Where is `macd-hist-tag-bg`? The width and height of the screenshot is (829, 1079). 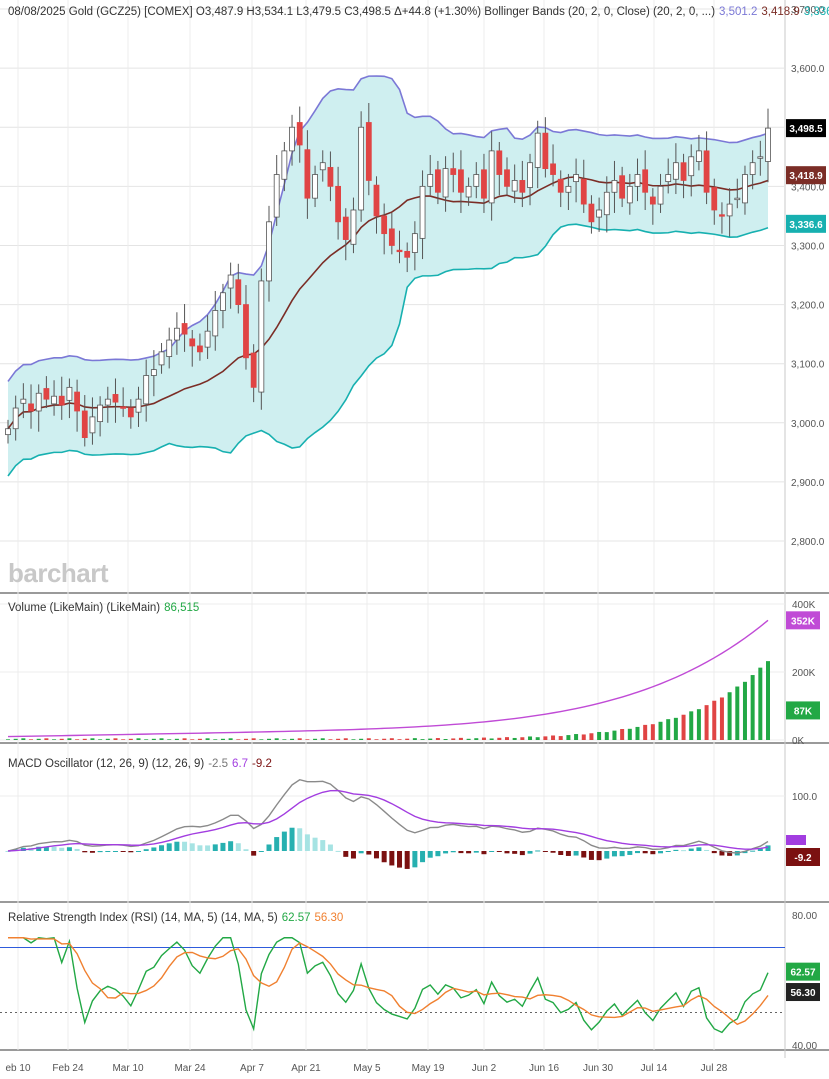 macd-hist-tag-bg is located at coordinates (803, 857).